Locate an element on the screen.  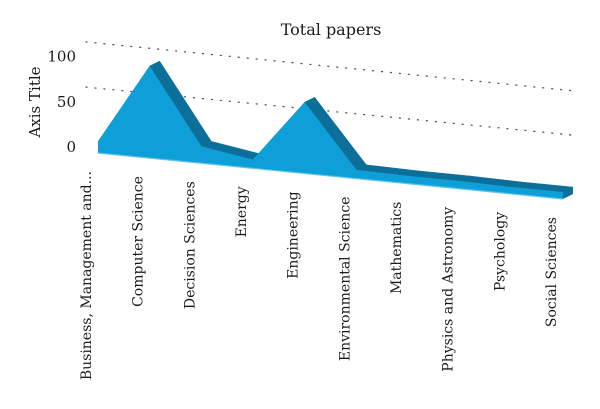
y-axis-ticks: 0 50 100 is located at coordinates (61, 102).